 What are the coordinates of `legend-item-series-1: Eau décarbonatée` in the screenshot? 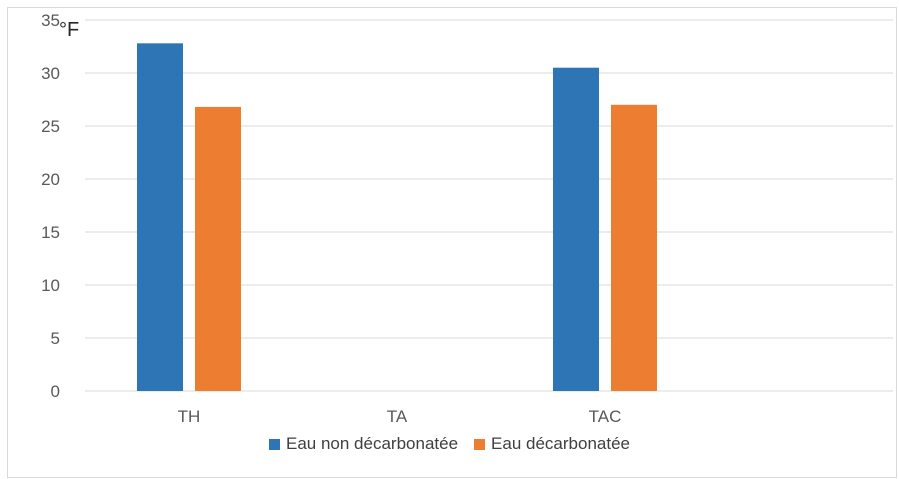 It's located at (552, 444).